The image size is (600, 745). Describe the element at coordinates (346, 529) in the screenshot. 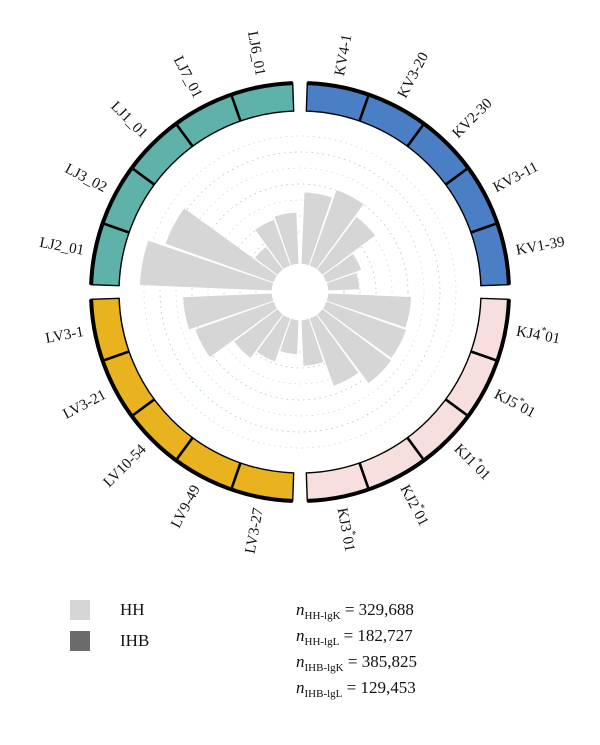

I see `segment-label: KJ3*01` at that location.